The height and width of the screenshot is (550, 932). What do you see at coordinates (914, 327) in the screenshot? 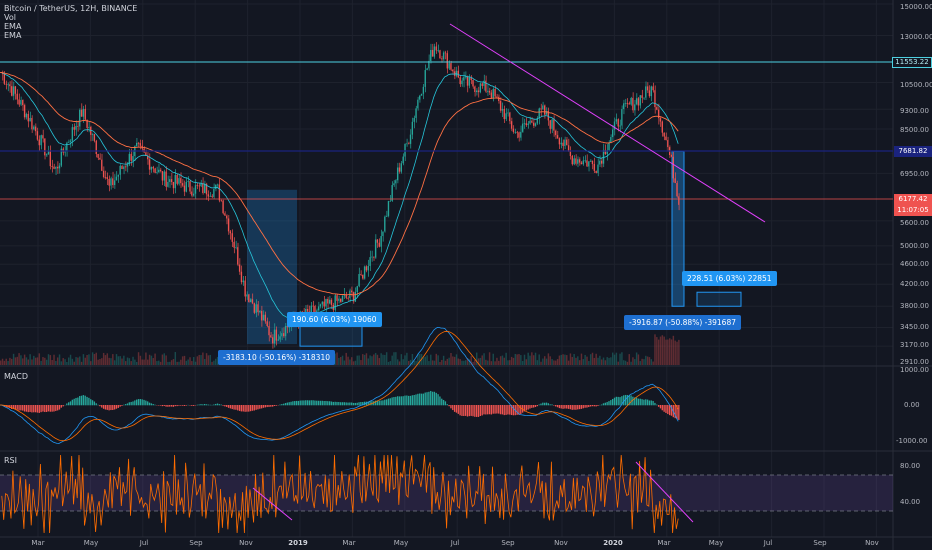
I see `price-tick: 3450.00` at bounding box center [914, 327].